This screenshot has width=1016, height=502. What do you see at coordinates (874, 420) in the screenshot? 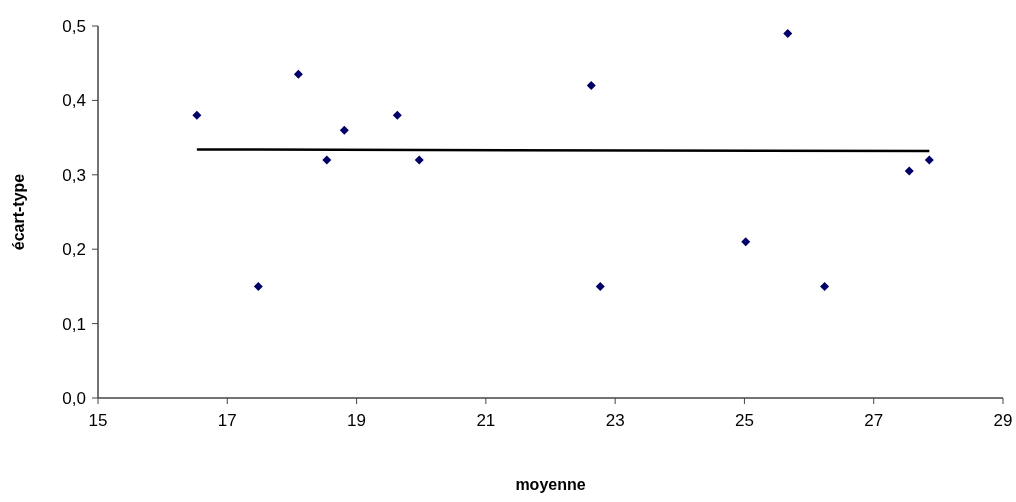
I see `x-tick-label: 27` at bounding box center [874, 420].